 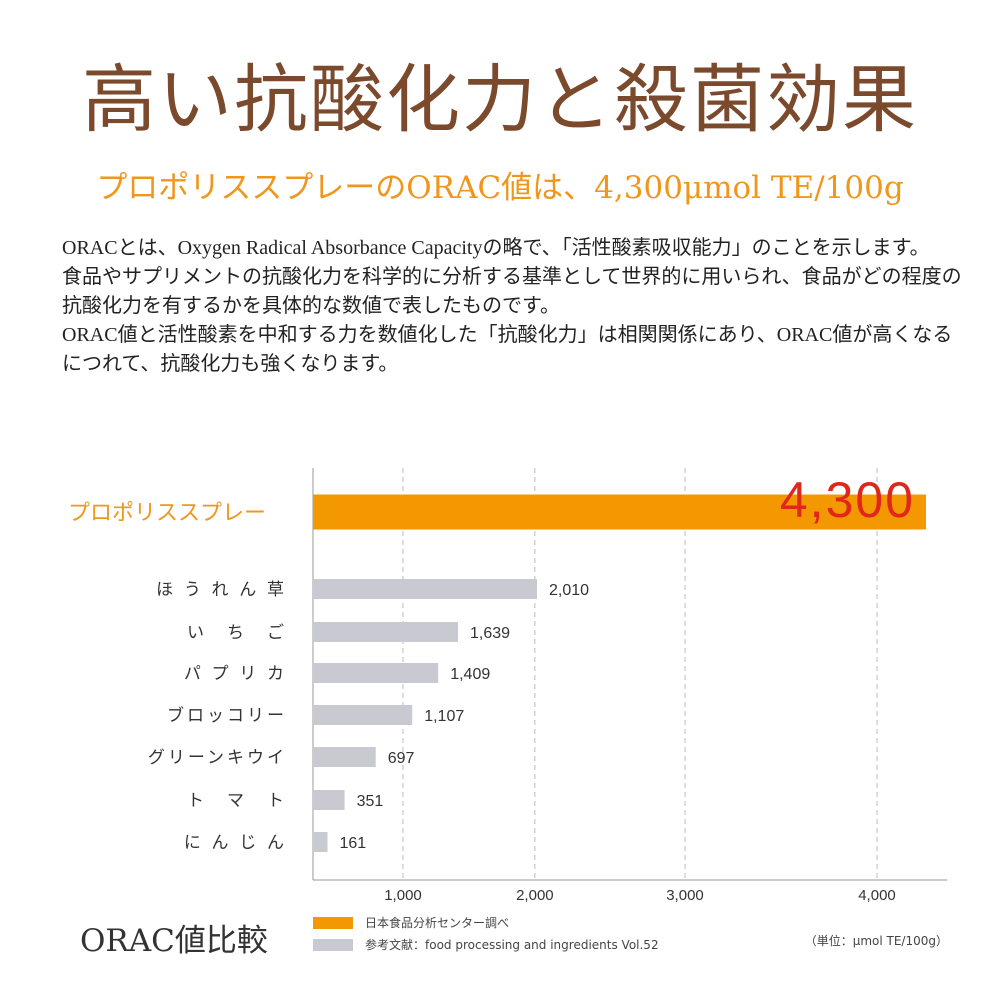 I want to click on value-label: 1,409, so click(x=470, y=674).